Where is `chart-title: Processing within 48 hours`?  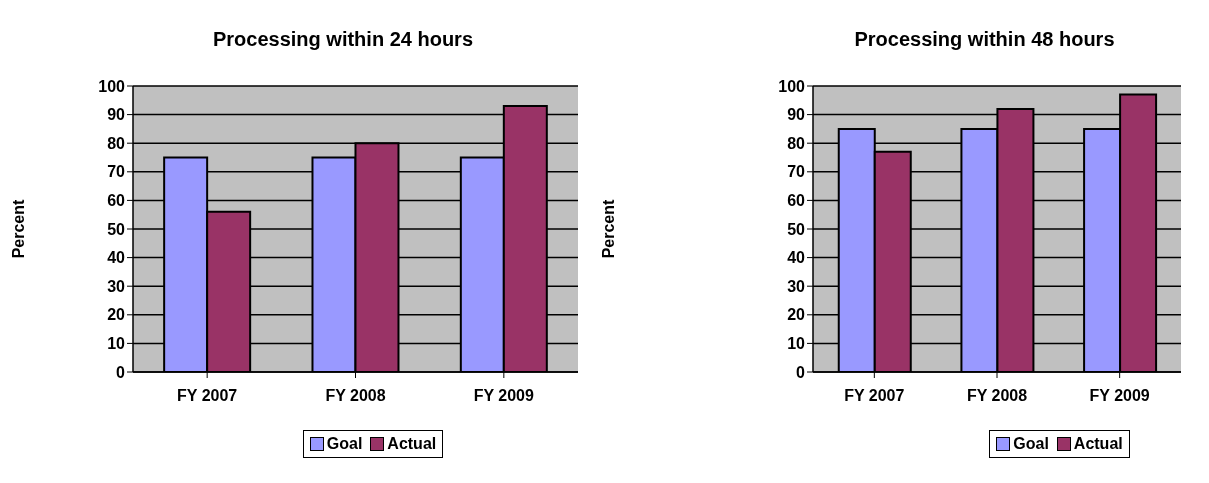
chart-title: Processing within 48 hours is located at coordinates (984, 40).